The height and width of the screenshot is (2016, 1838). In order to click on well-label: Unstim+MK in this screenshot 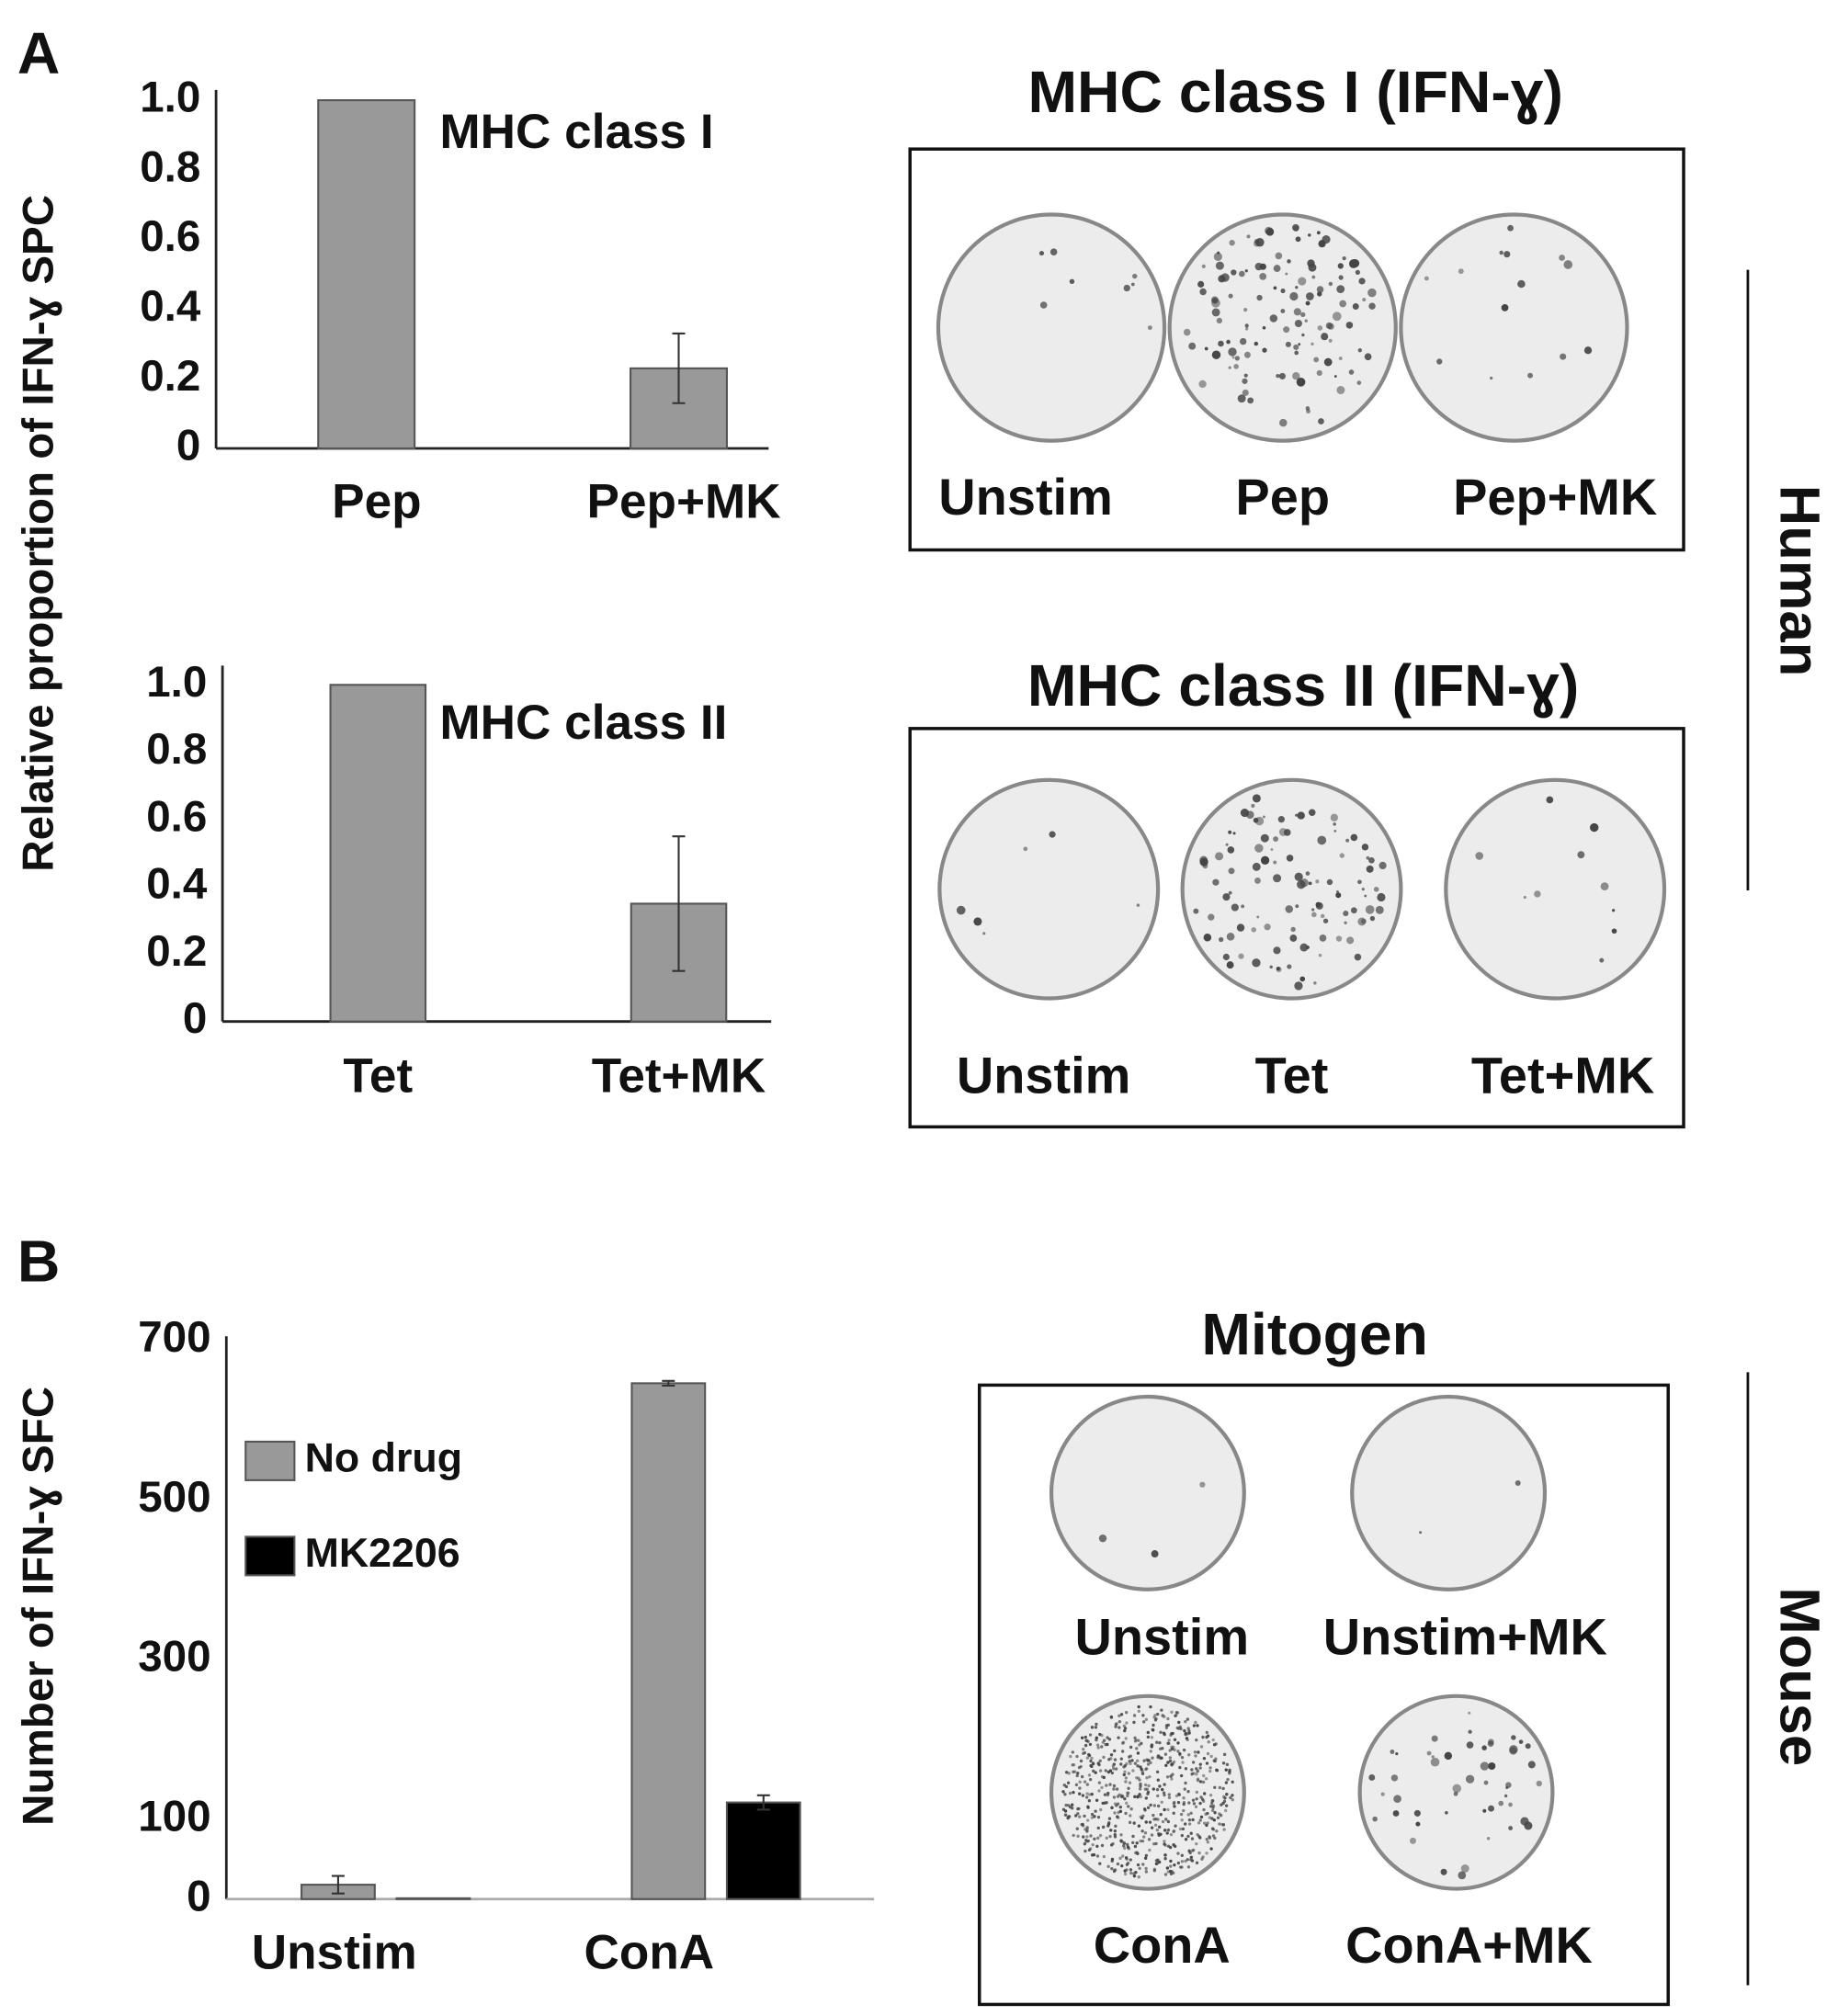, I will do `click(1465, 1636)`.